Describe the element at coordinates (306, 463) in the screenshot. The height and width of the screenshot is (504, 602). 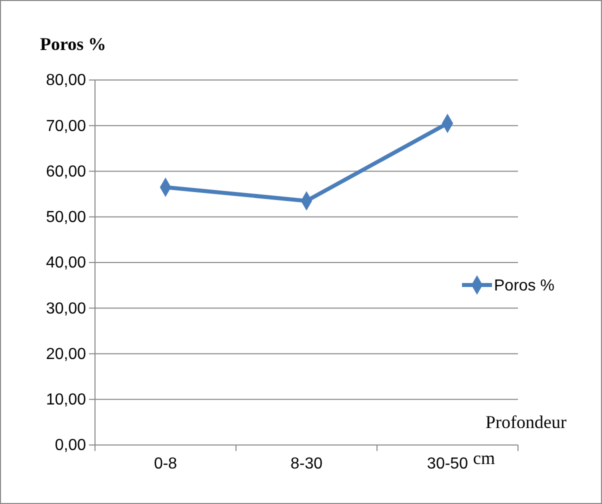
I see `x-tick-label: 8-30` at that location.